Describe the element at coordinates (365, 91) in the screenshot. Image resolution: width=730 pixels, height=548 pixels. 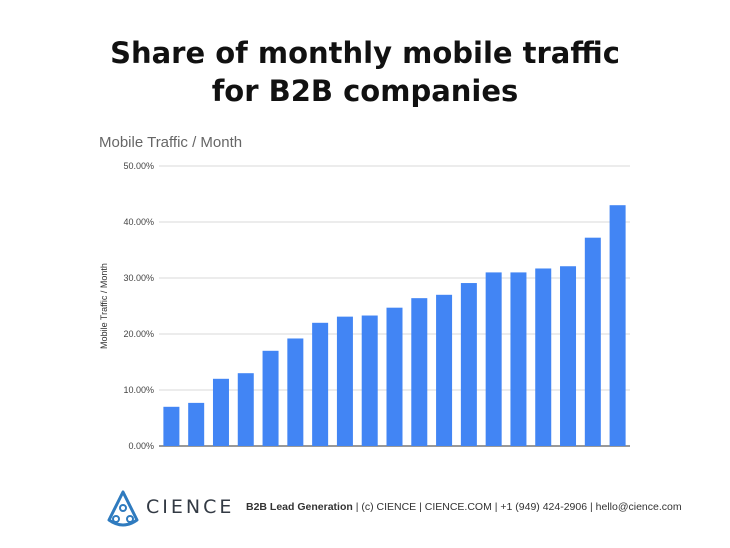
I see `headline-line-2: for B2B companies` at that location.